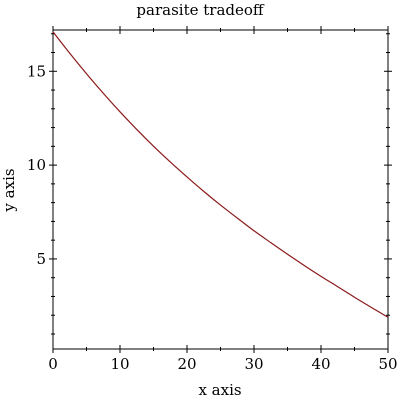  I want to click on y-axis-label: y axis, so click(9, 190).